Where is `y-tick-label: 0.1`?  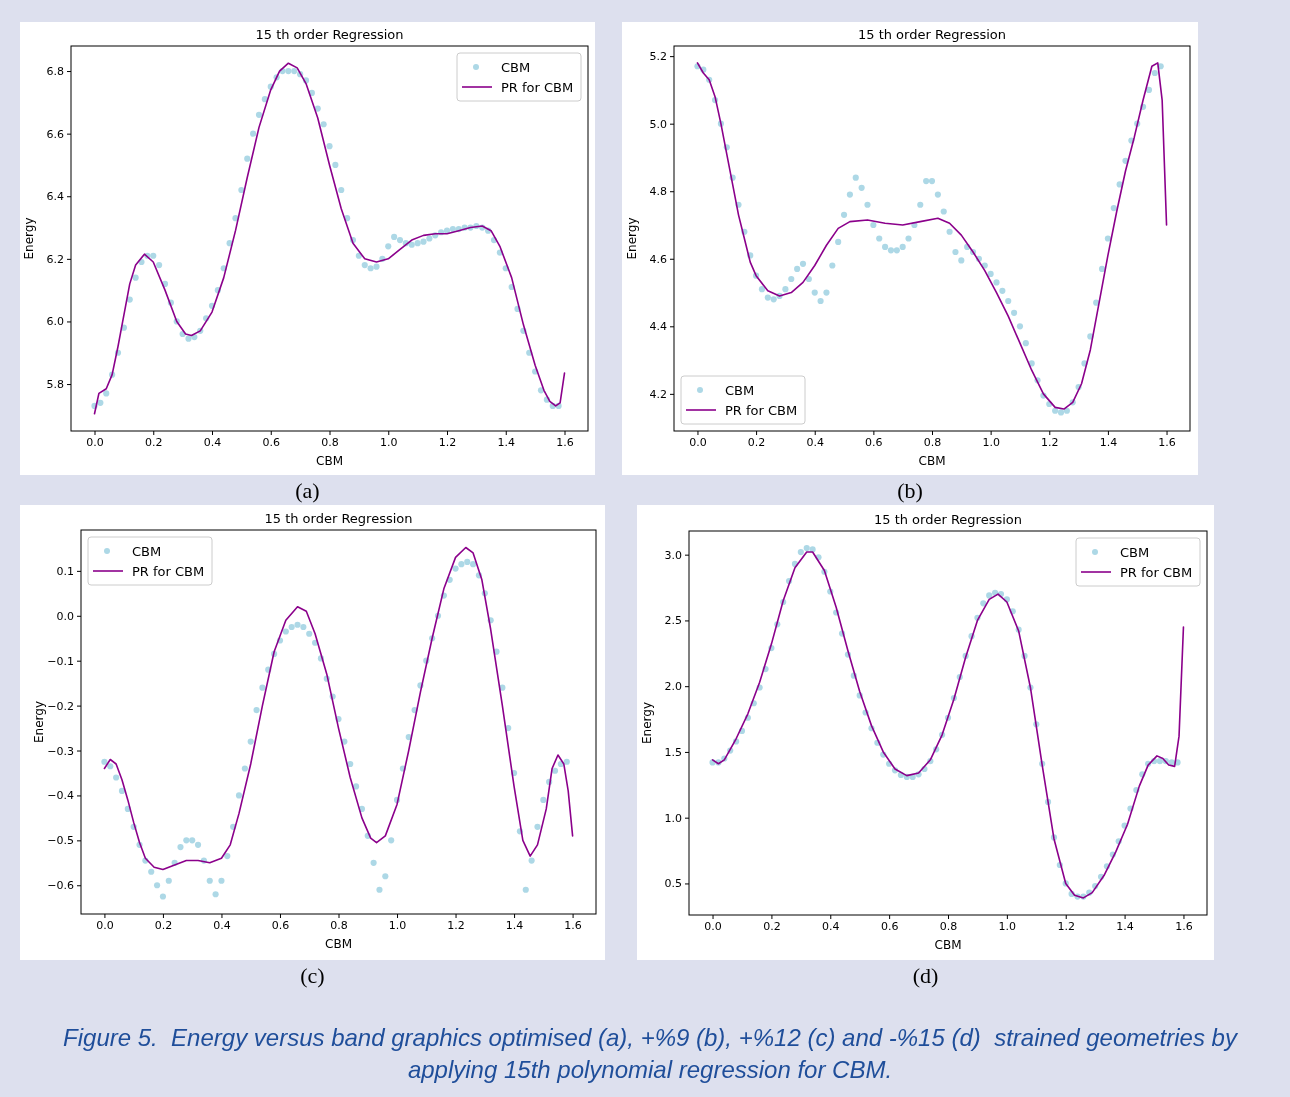
y-tick-label: 0.1 is located at coordinates (65, 571).